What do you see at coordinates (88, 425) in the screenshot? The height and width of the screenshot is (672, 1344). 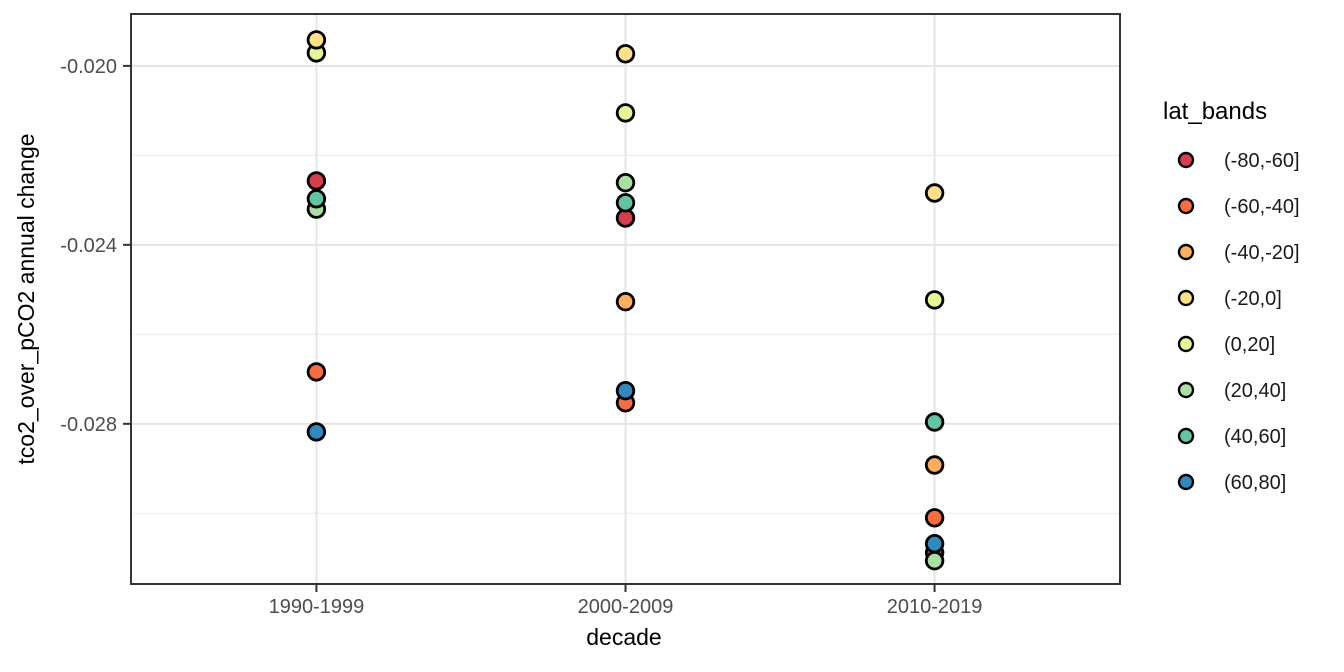 I see `y-tick-label: -0.028` at bounding box center [88, 425].